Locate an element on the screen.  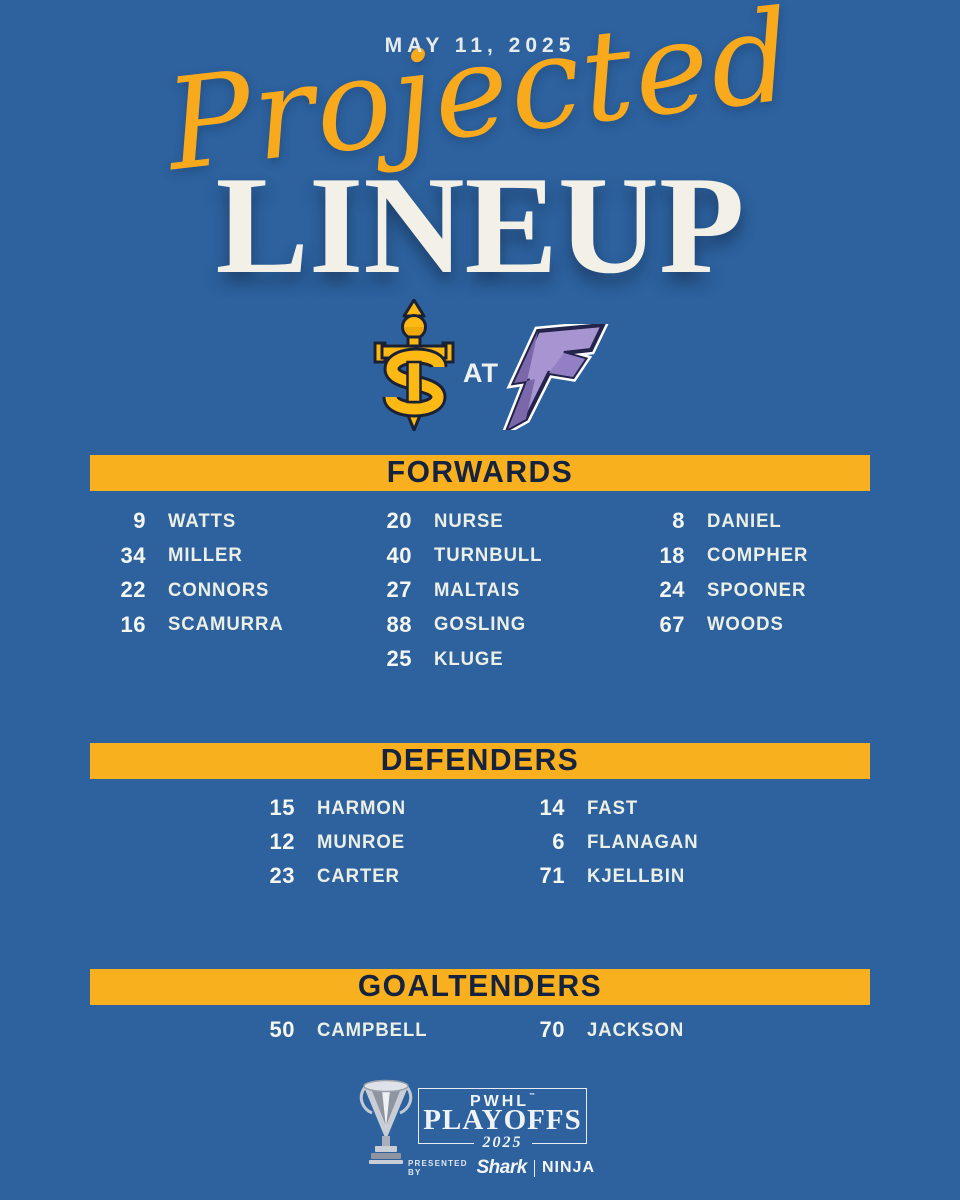
player-number: 50 is located at coordinates (282, 1029).